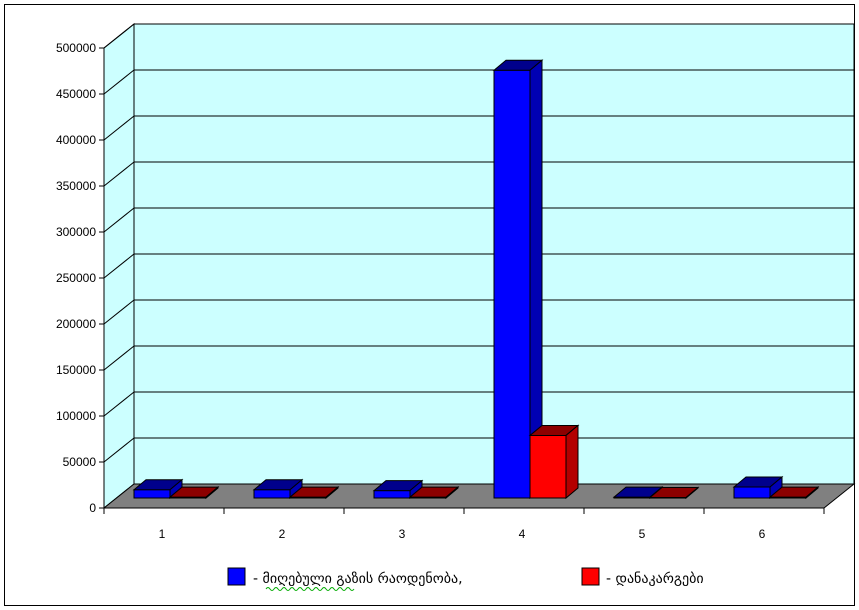 This screenshot has width=859, height=610. I want to click on x-tick-label: 3, so click(402, 534).